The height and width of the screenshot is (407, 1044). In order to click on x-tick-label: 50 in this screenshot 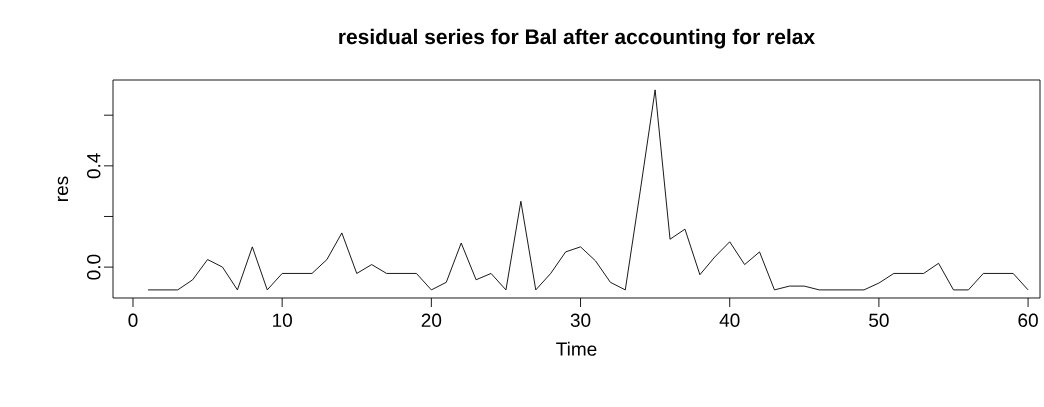, I will do `click(879, 320)`.